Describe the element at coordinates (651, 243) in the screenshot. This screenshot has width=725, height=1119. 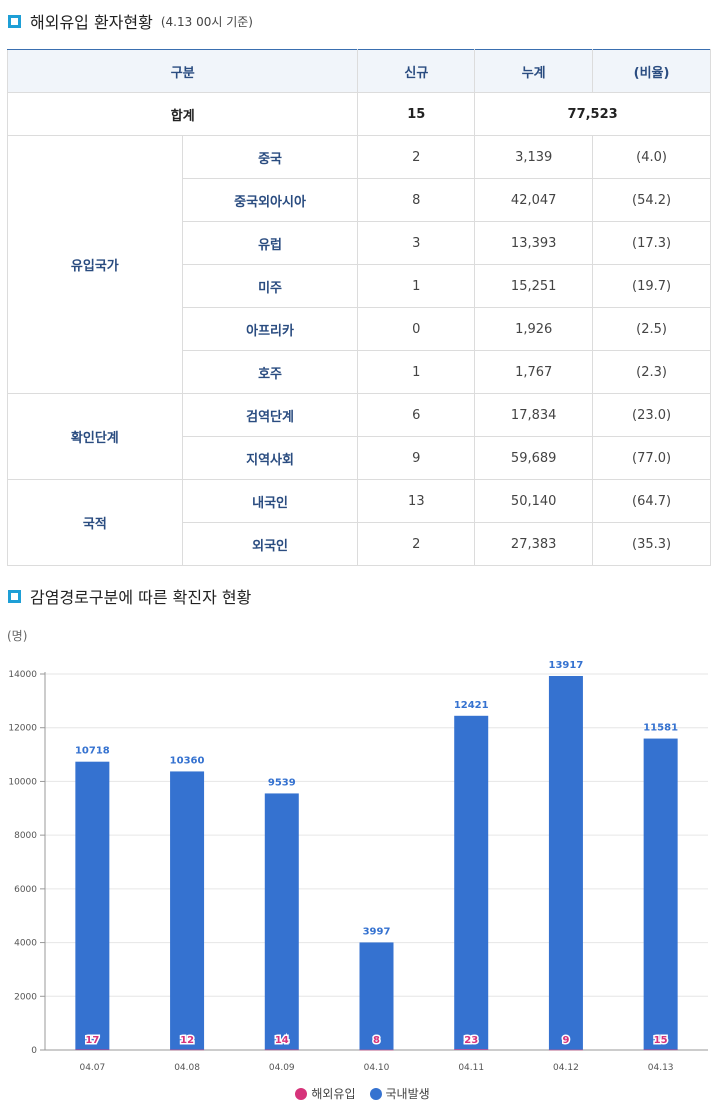
I see `row-ratio: (17.3)` at that location.